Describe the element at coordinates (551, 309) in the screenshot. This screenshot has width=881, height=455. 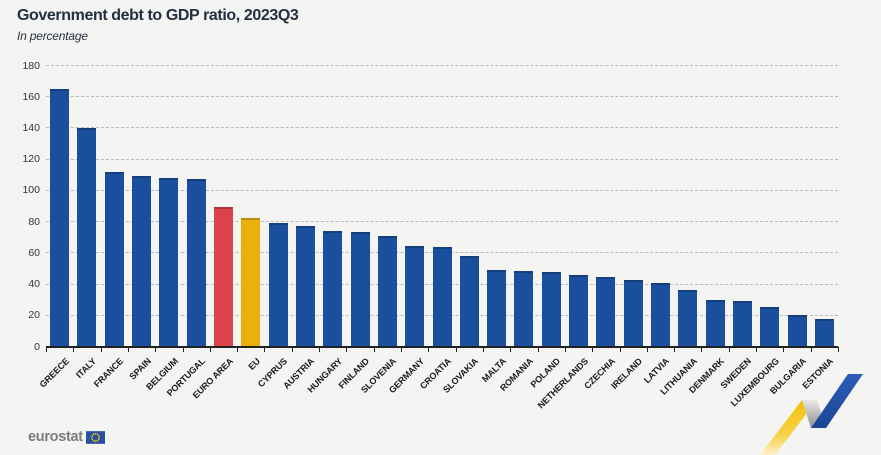
I see `bar-poland` at that location.